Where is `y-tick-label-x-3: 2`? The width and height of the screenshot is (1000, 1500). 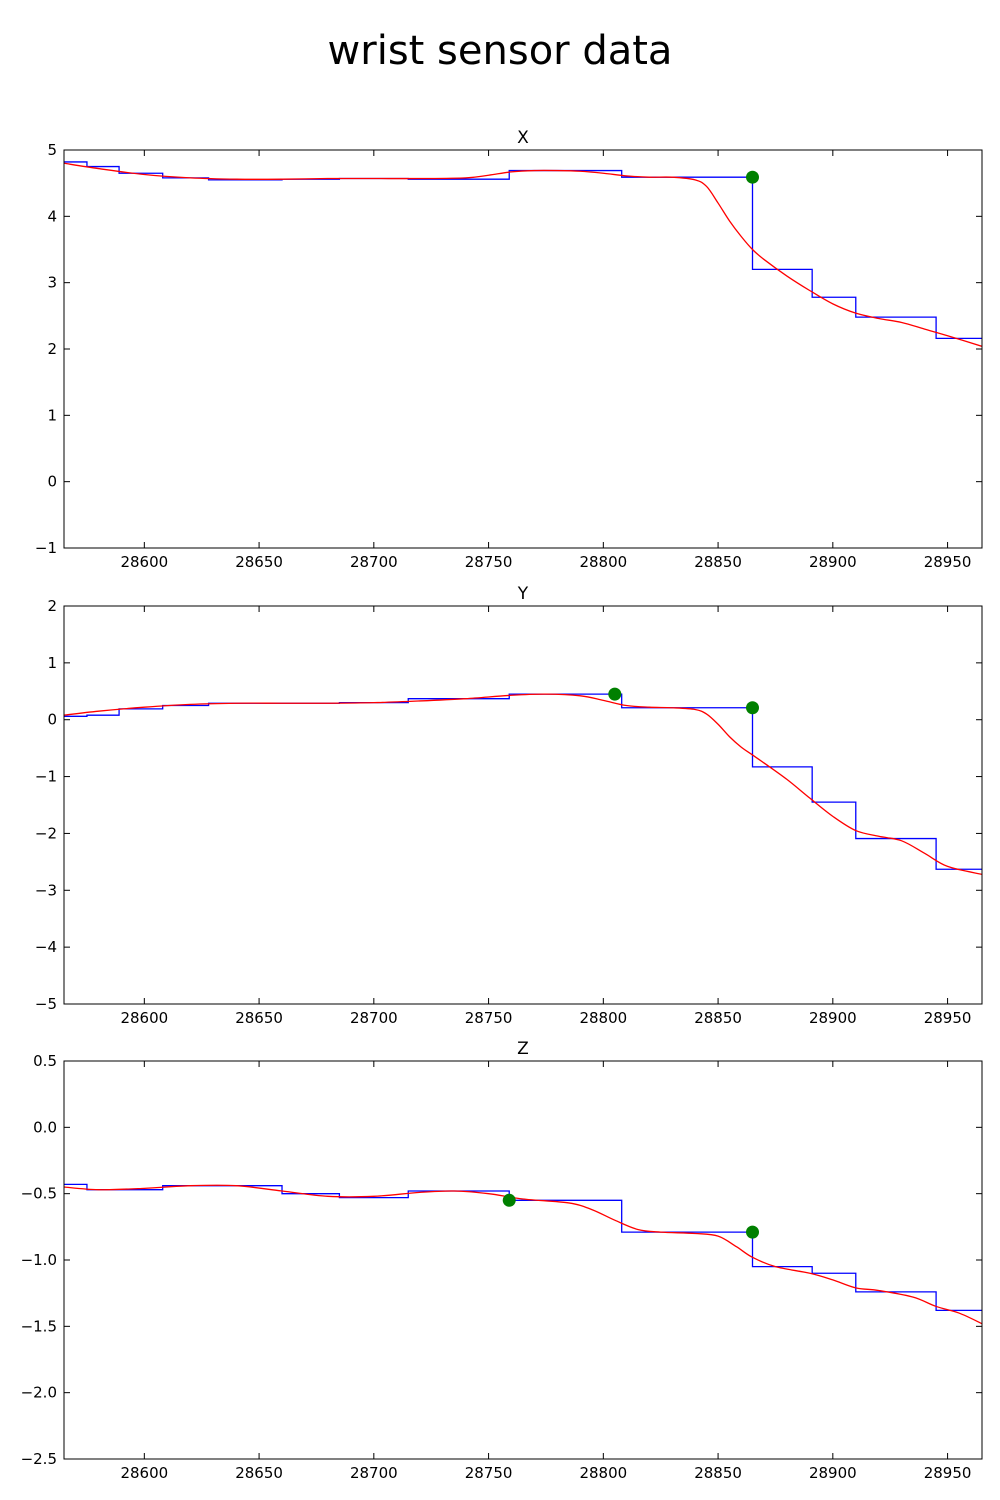 y-tick-label-x-3: 2 is located at coordinates (52, 349).